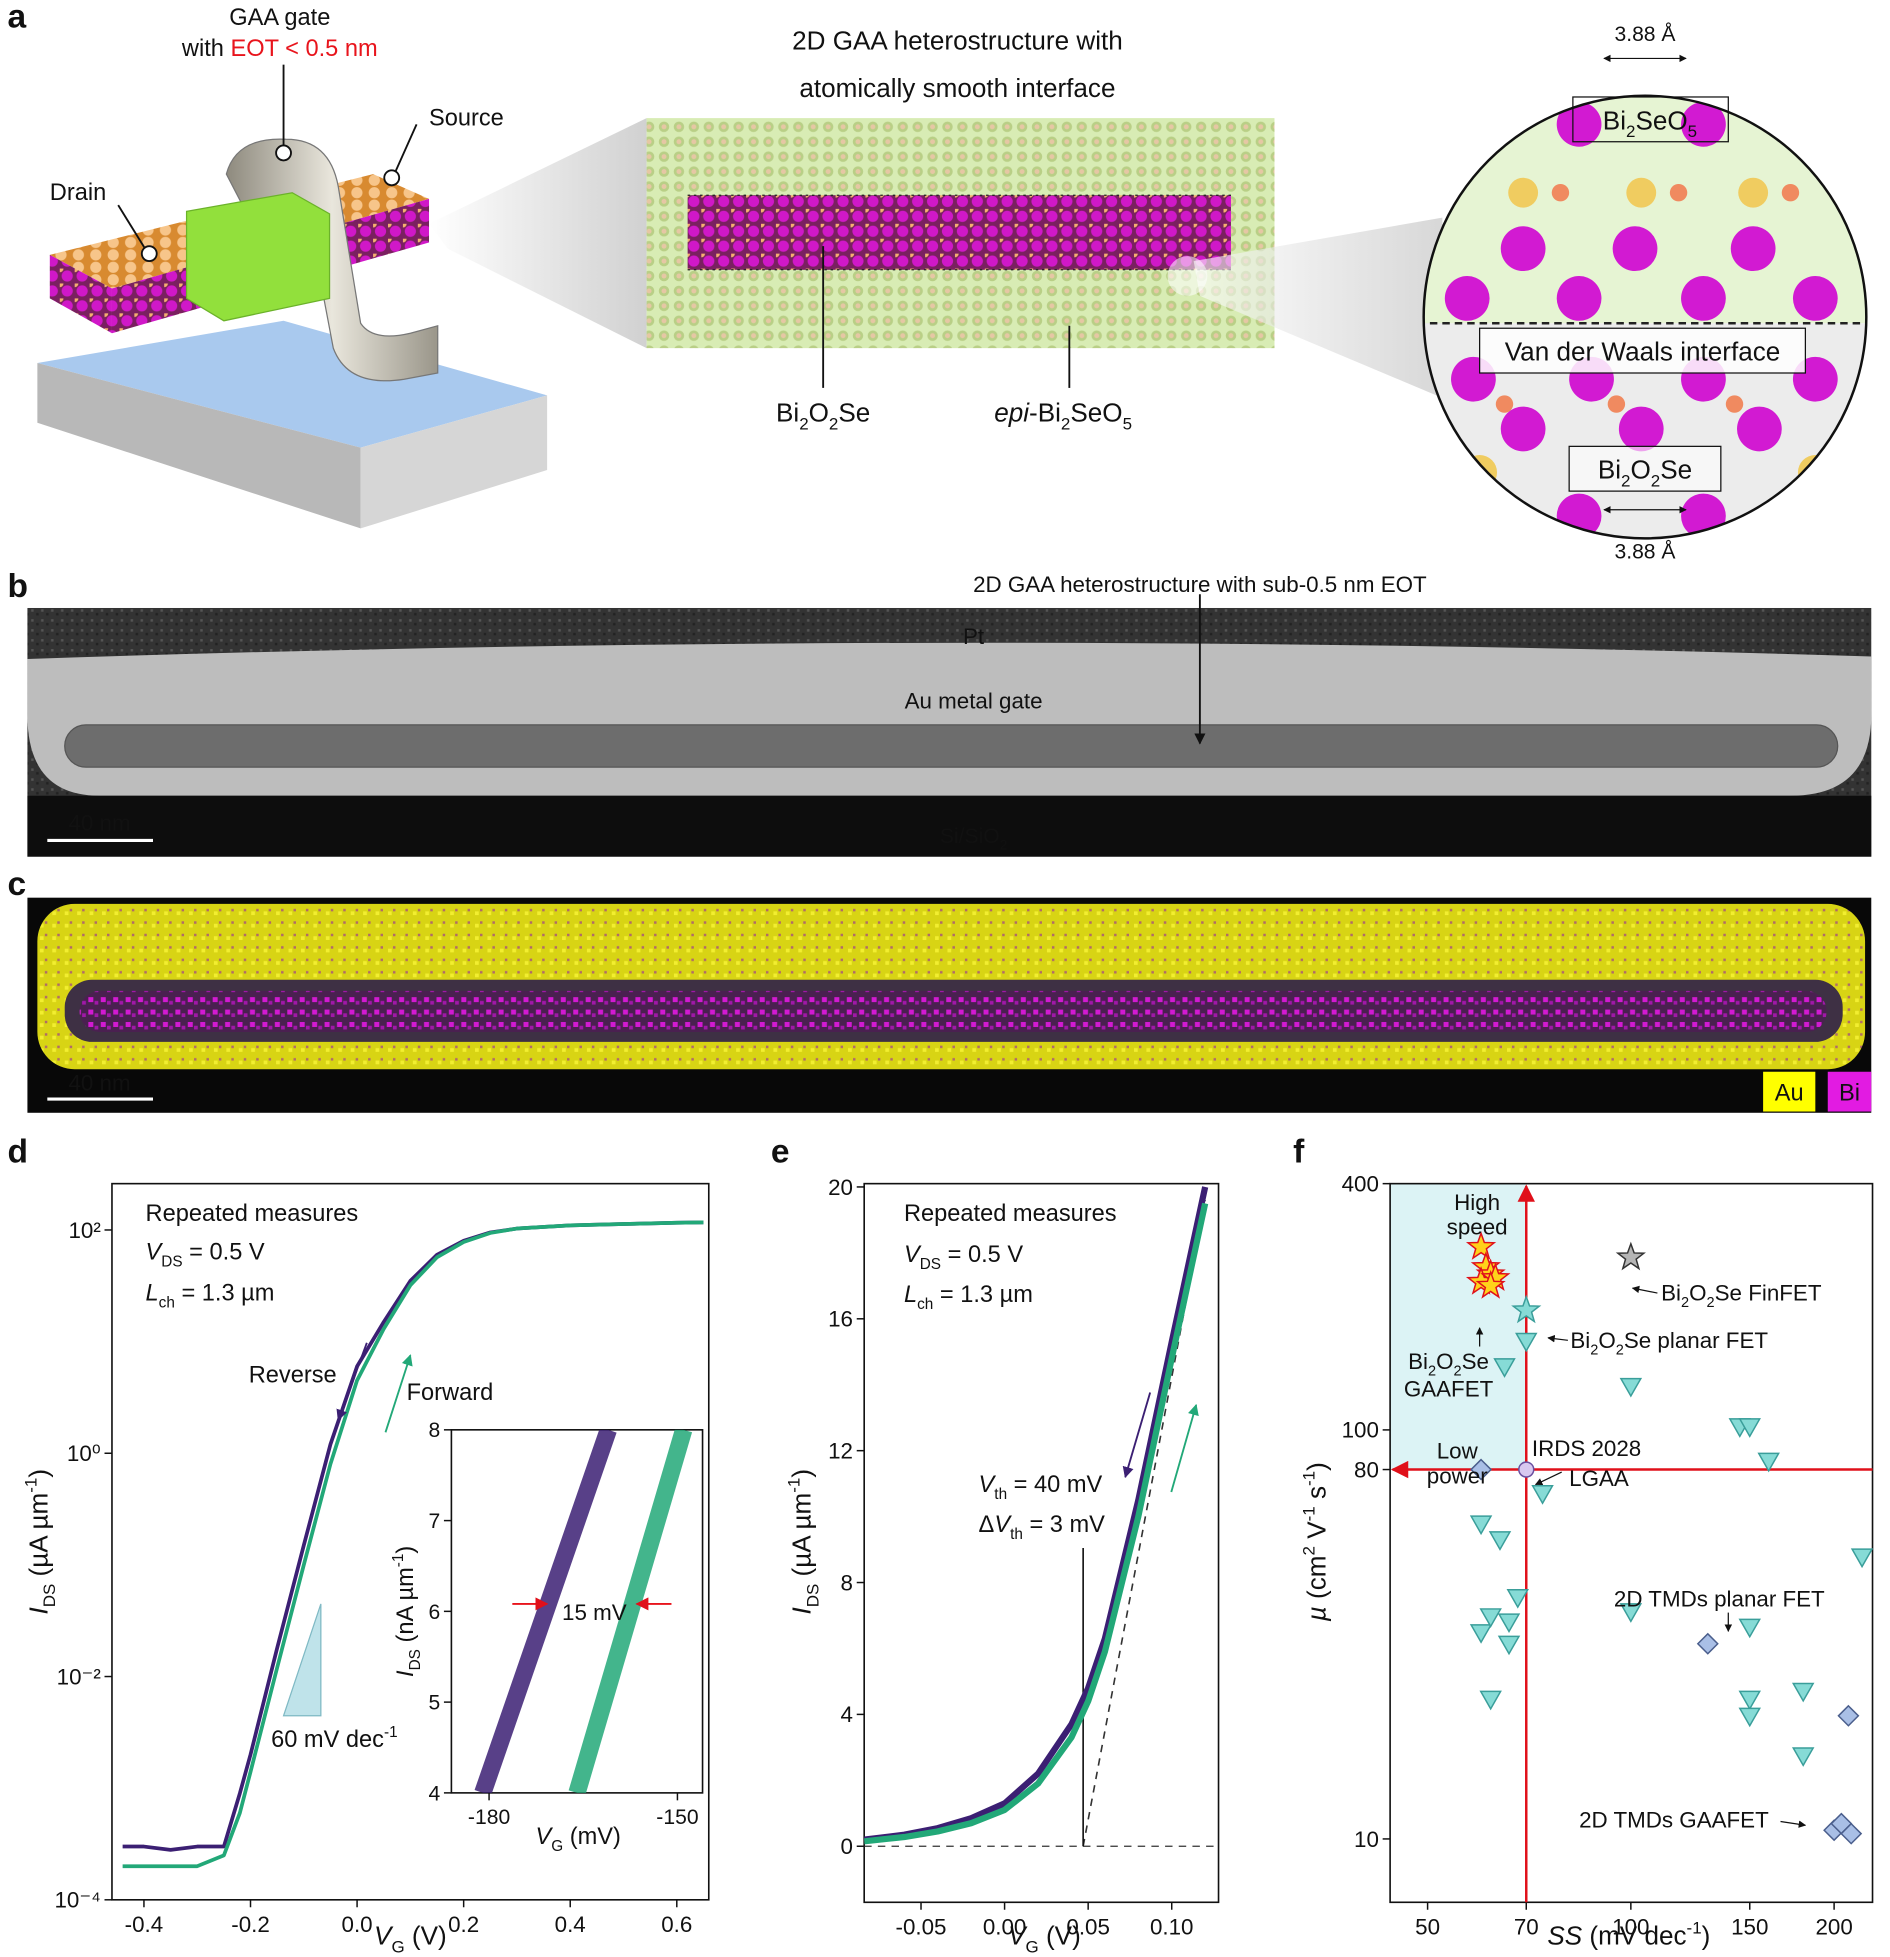  I want to click on channel-side, so click(80, 294).